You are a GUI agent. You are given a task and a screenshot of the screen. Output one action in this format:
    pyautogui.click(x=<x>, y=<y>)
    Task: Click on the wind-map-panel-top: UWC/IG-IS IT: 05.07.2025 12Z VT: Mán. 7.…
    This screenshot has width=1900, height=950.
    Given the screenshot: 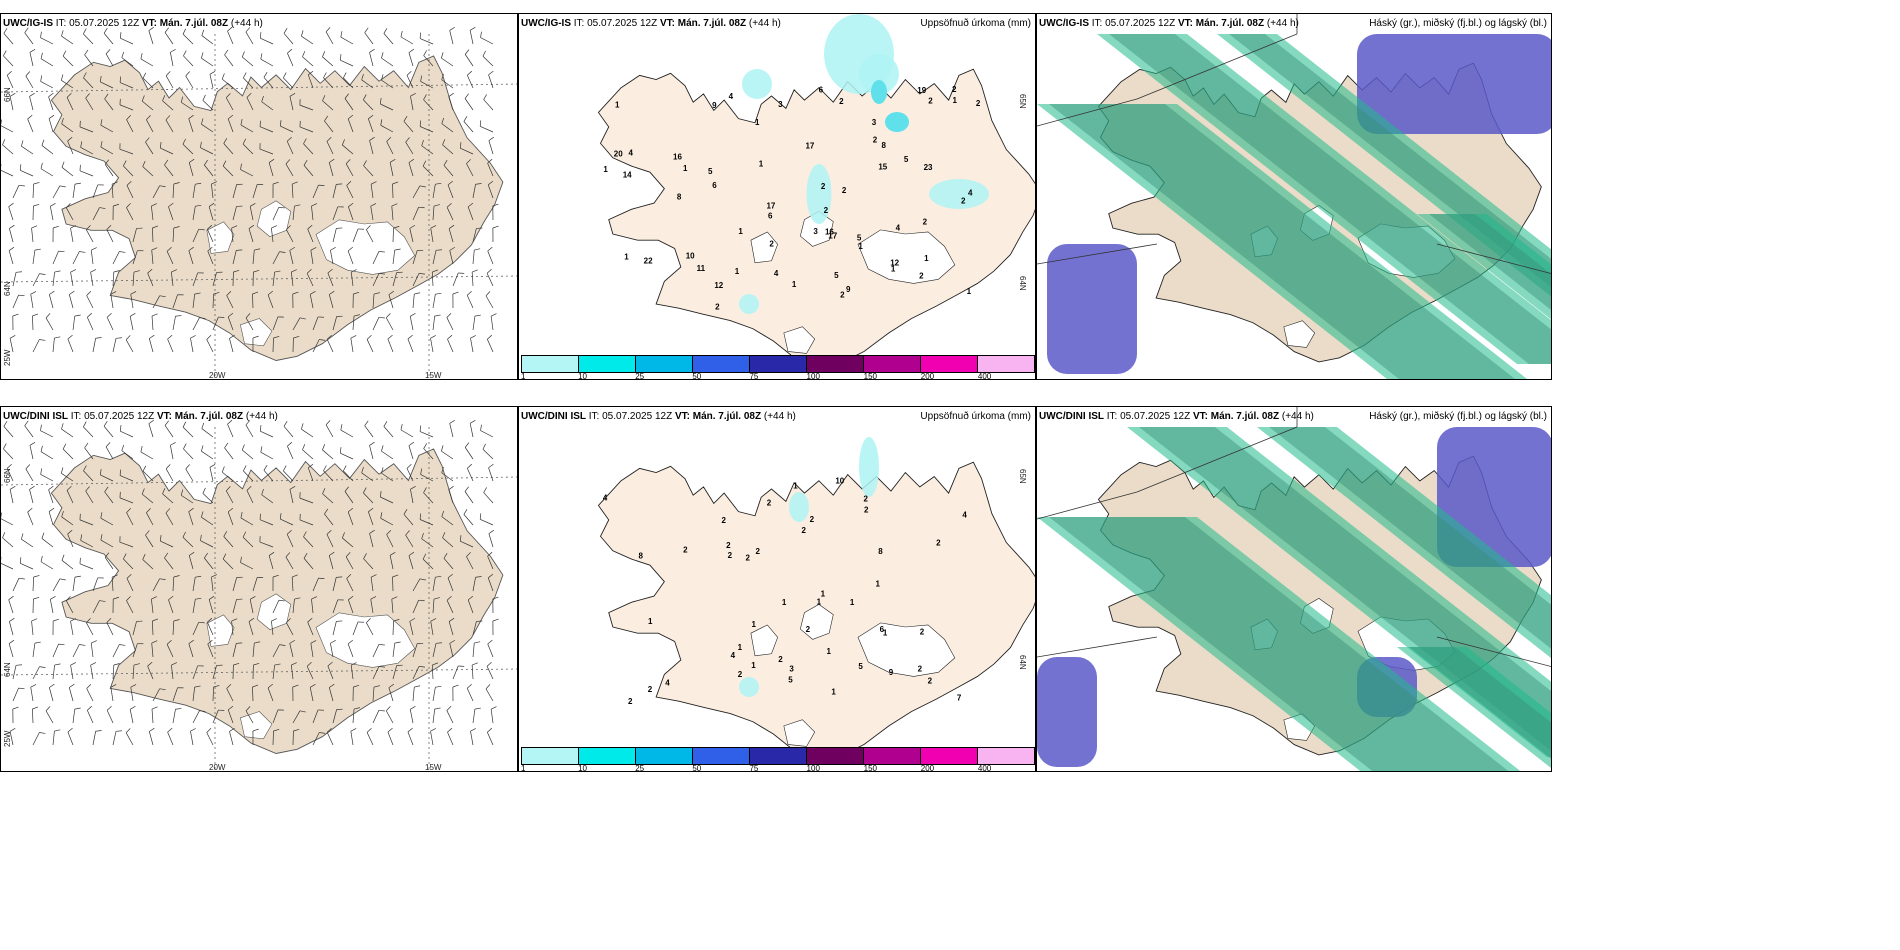 What is the action you would take?
    pyautogui.click(x=259, y=196)
    